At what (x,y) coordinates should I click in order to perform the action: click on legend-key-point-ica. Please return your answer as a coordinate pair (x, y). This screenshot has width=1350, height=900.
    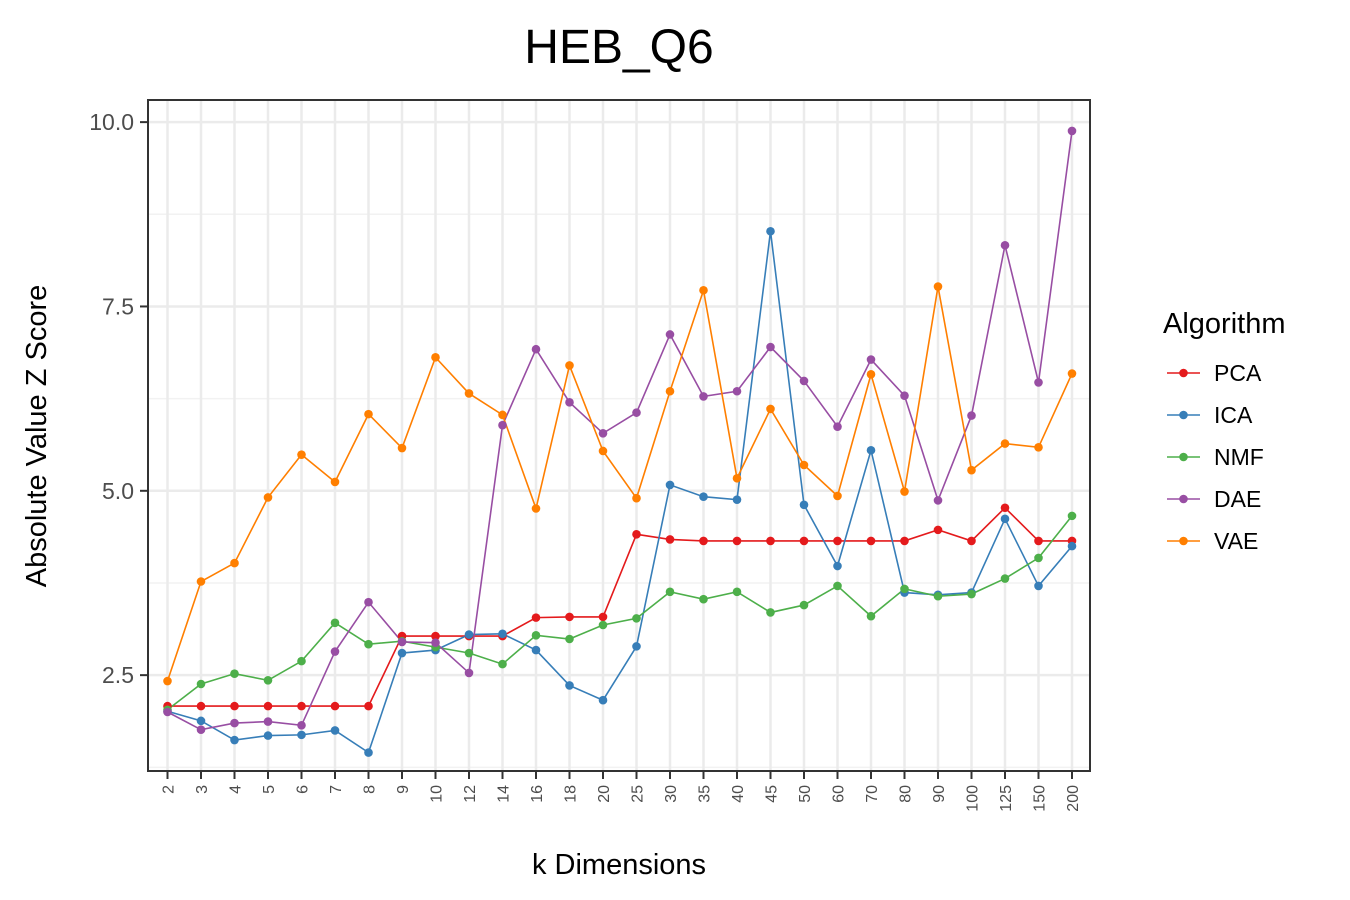
    Looking at the image, I should click on (1183, 415).